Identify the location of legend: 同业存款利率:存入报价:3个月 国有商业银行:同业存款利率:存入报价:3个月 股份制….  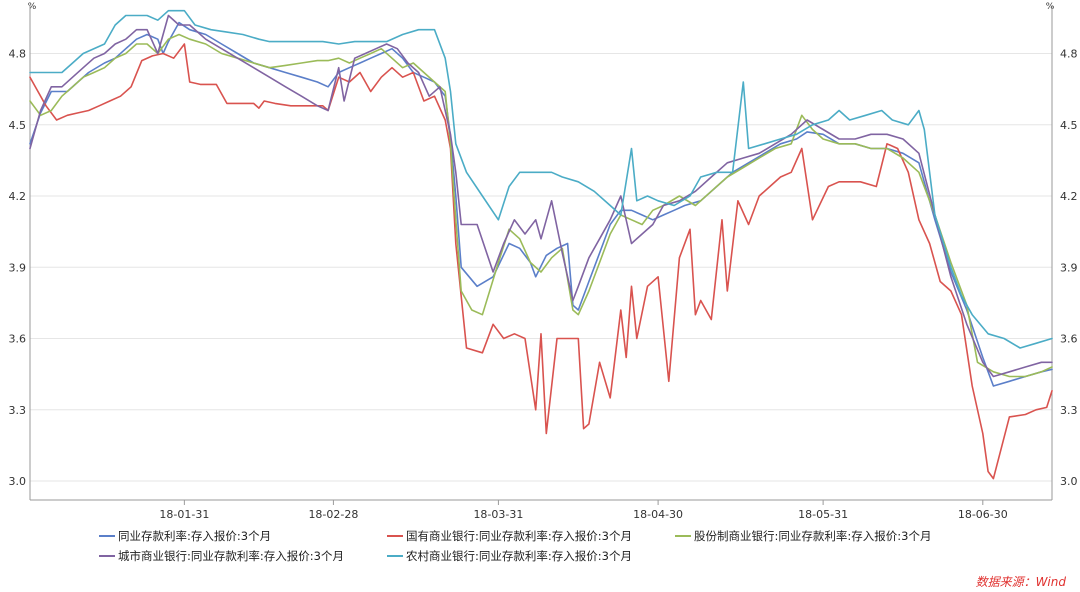
(515, 546).